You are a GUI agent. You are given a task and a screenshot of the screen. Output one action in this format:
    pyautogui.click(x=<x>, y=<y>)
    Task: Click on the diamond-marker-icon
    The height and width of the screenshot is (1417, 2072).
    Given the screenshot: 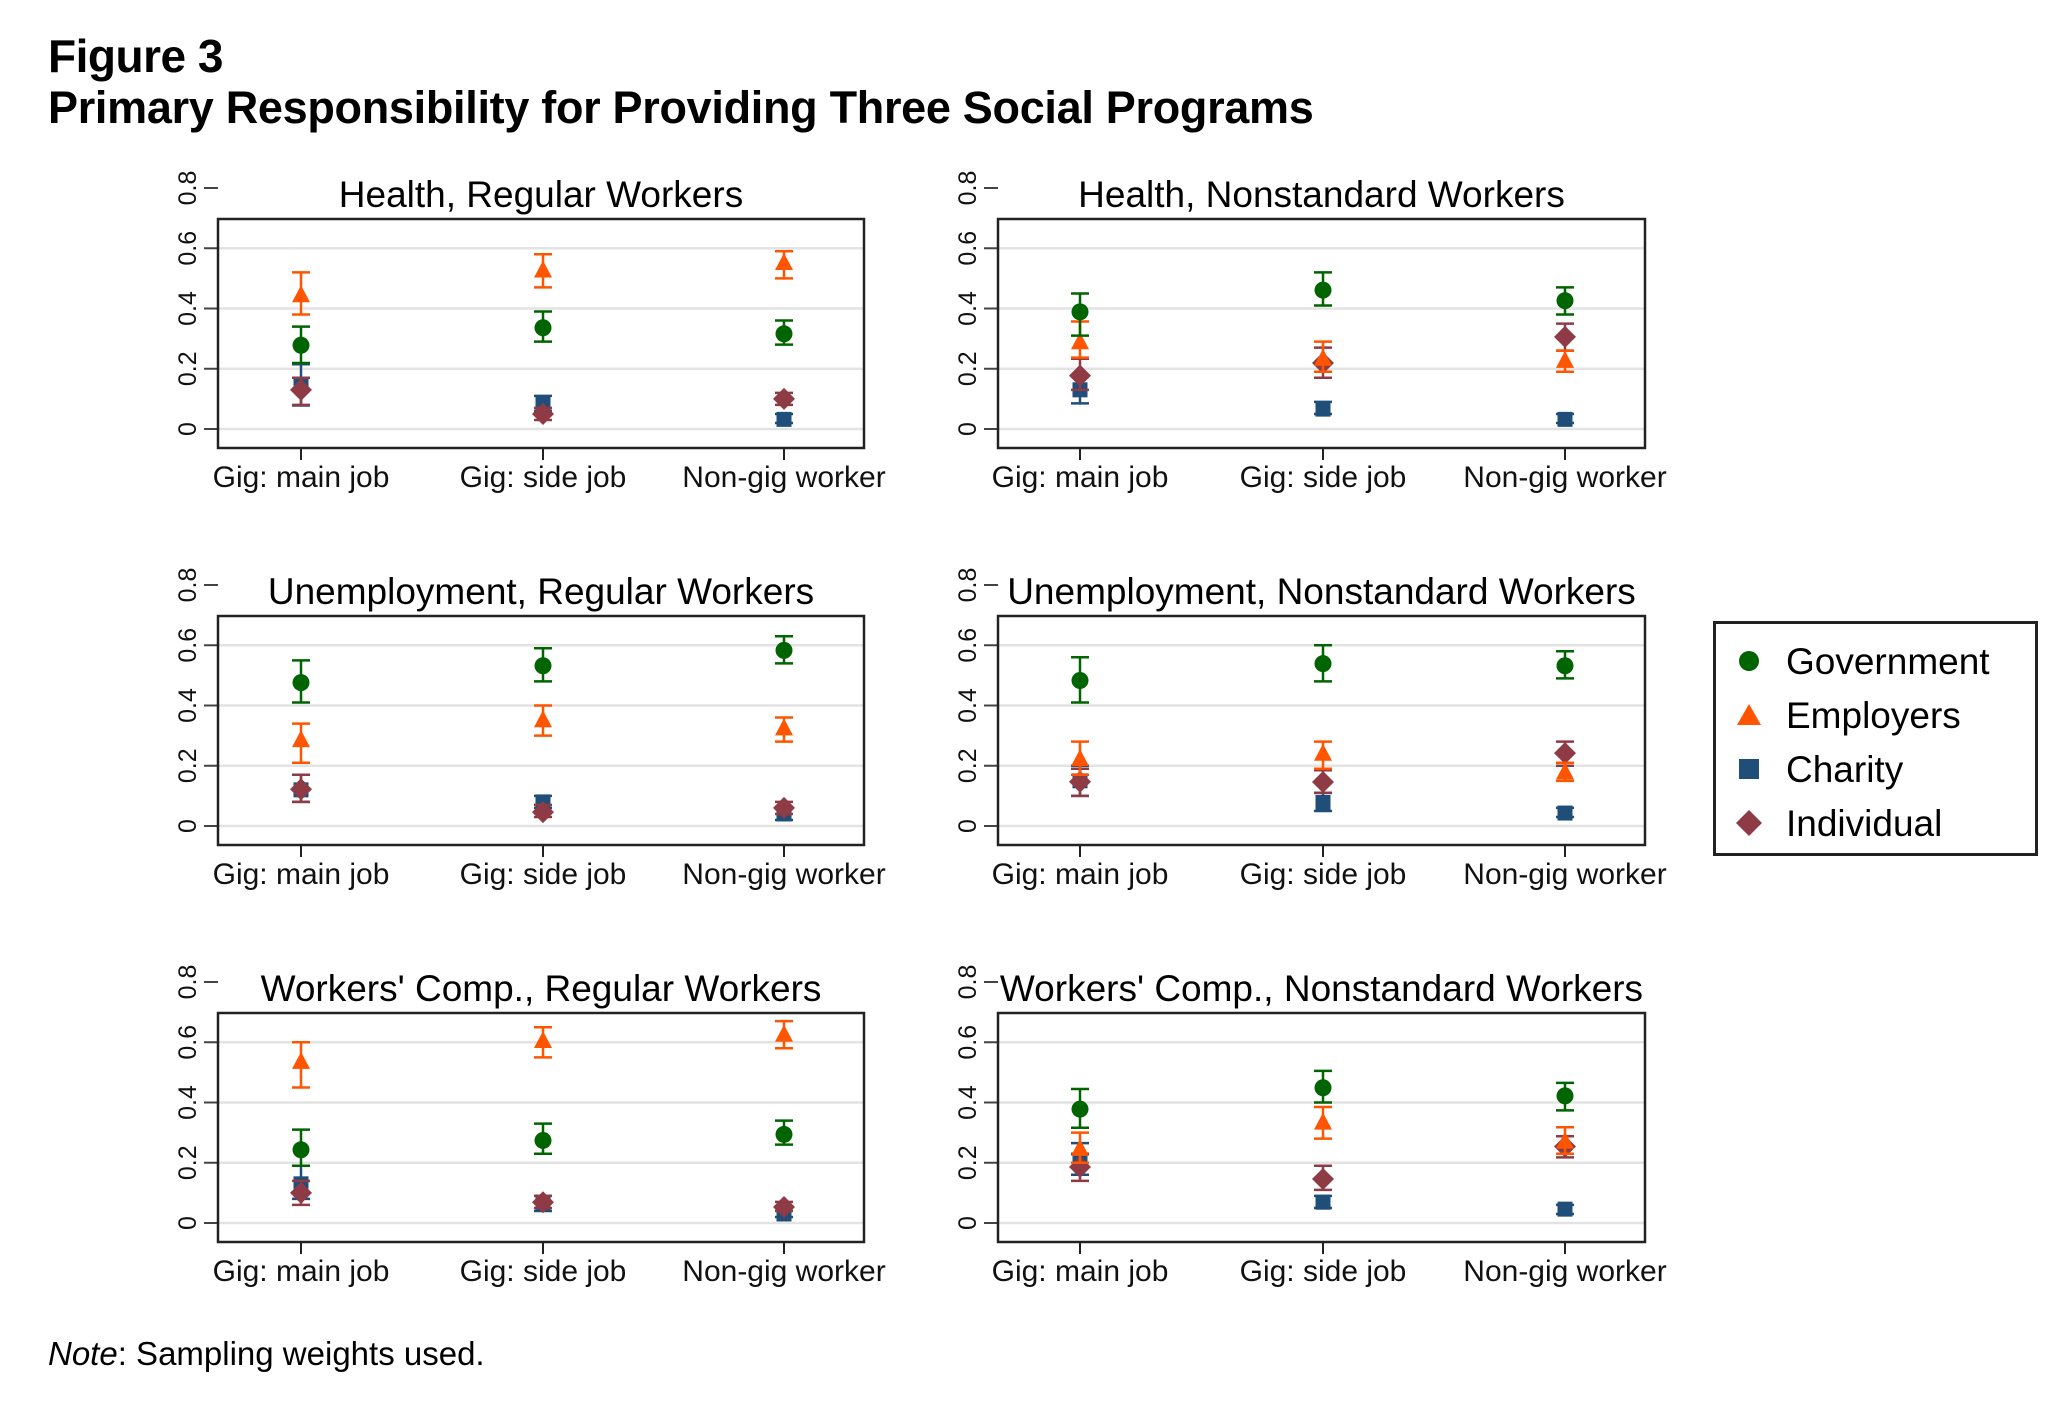 What is the action you would take?
    pyautogui.click(x=1749, y=823)
    